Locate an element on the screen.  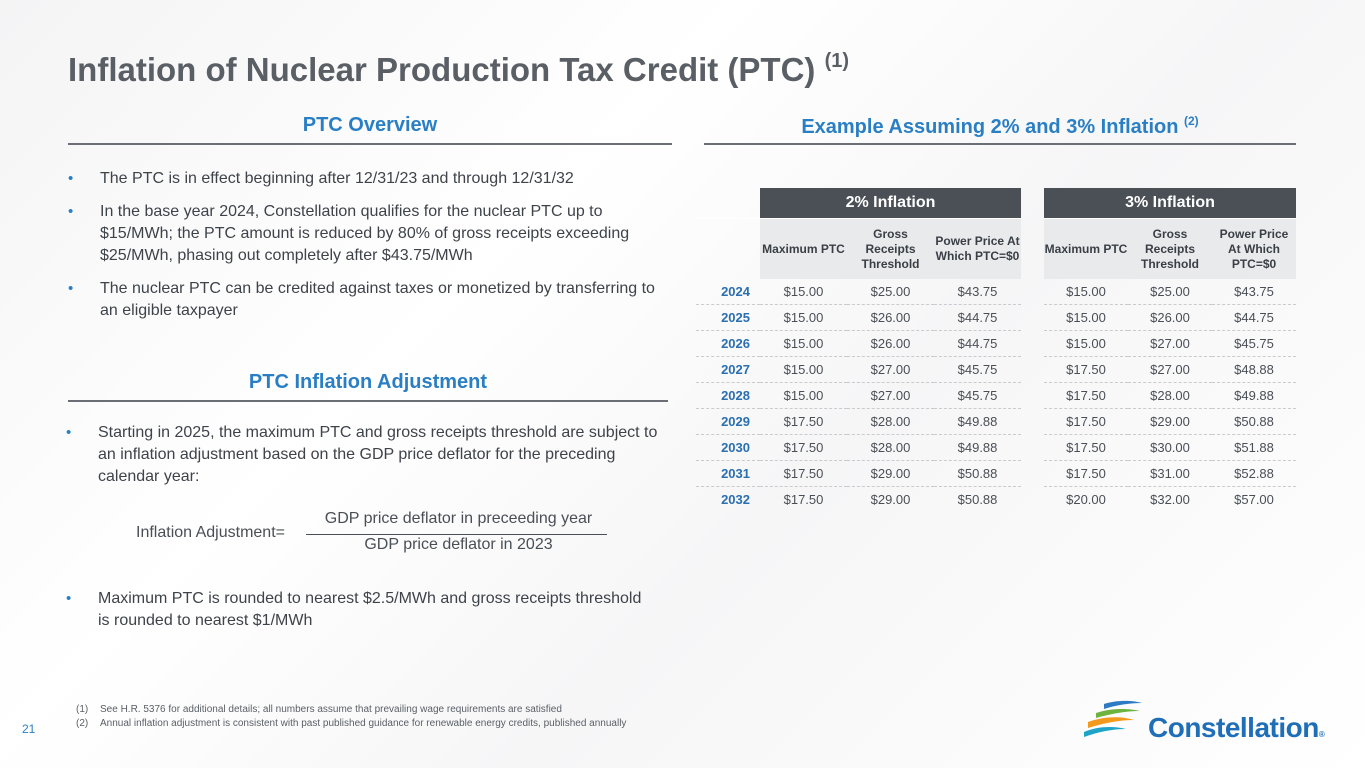
footnote-number: (1) is located at coordinates (82, 709).